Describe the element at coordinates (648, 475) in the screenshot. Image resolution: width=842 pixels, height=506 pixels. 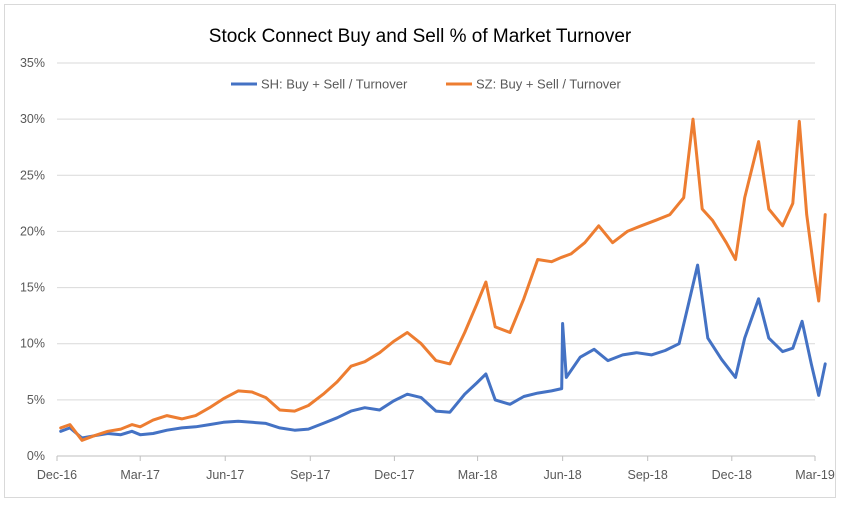
I see `x-tick-label: Sep-18` at that location.